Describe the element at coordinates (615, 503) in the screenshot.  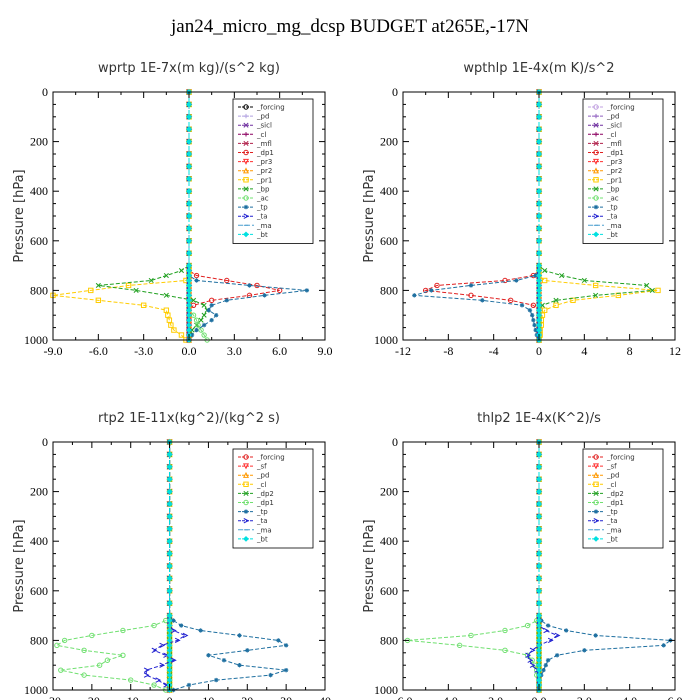
I see `legend-label: _dp1` at that location.